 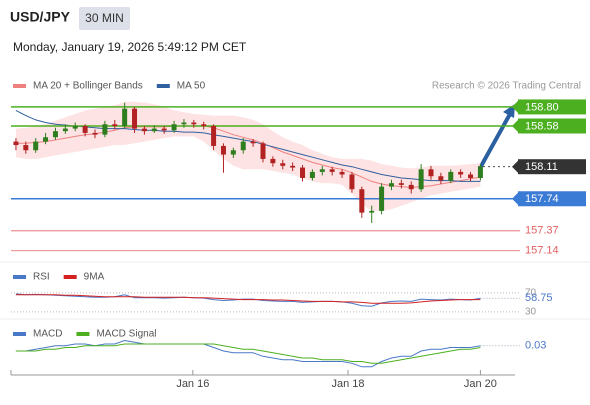 I want to click on timestamp: Monday, January 19, 2026 5:49:12 PM CET, so click(x=130, y=47).